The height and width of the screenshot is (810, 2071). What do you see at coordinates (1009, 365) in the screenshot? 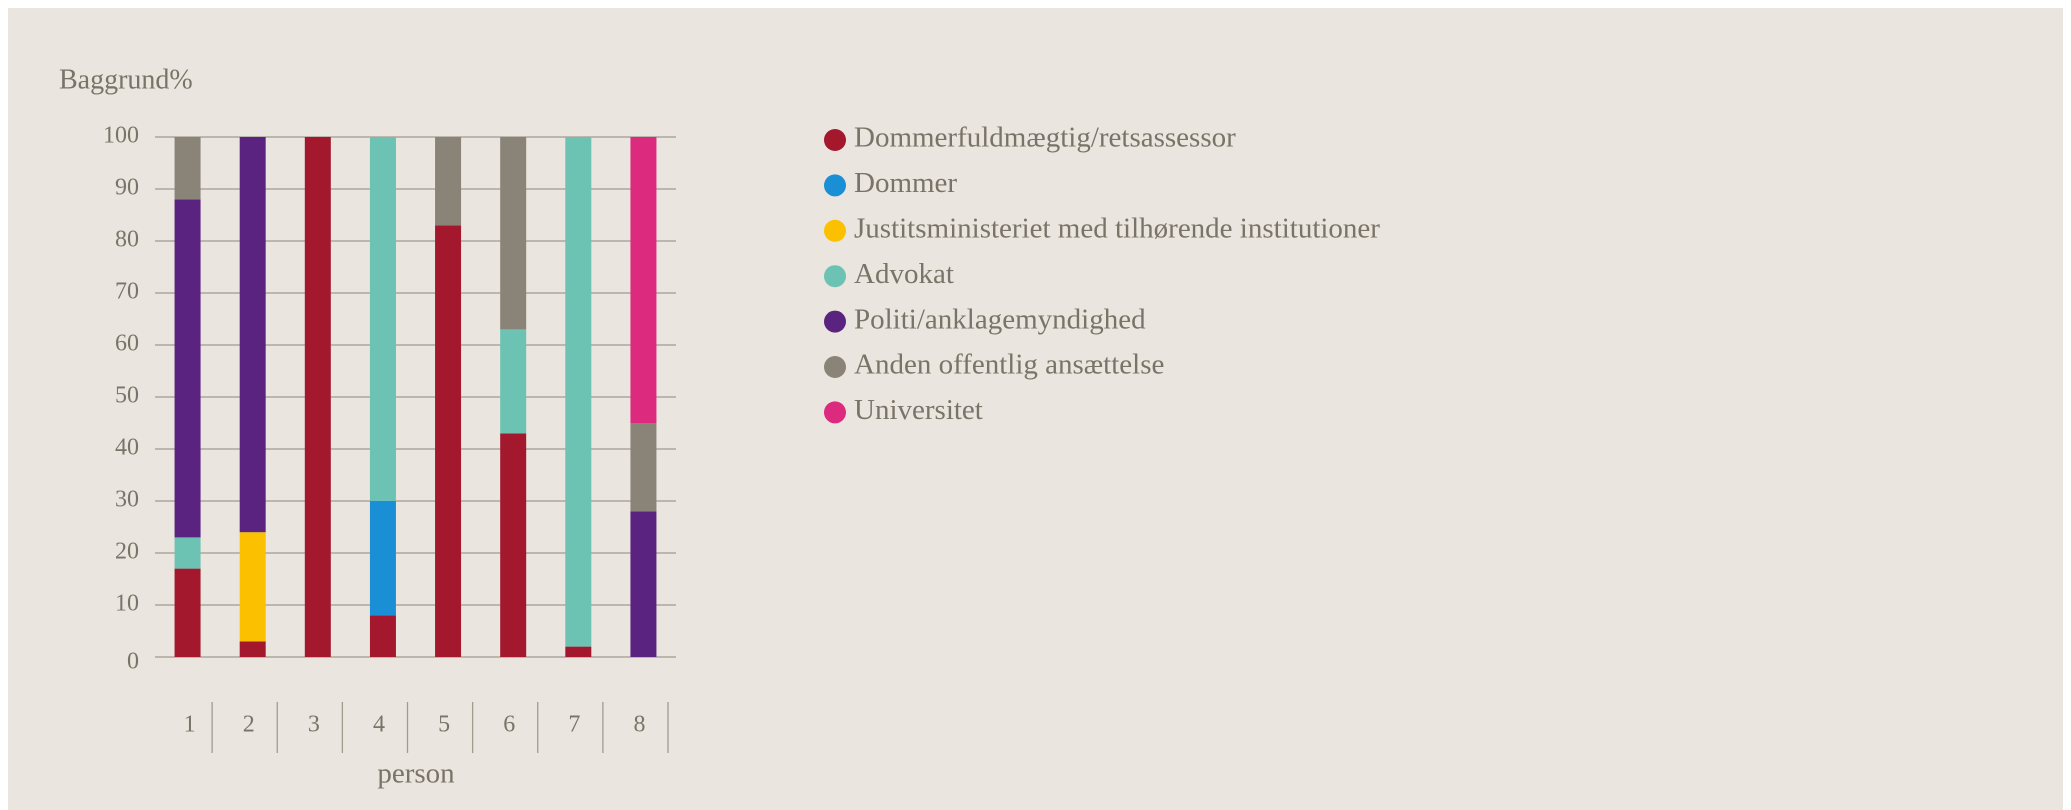
I see `legend-label: Anden offentlig ansættelse` at bounding box center [1009, 365].